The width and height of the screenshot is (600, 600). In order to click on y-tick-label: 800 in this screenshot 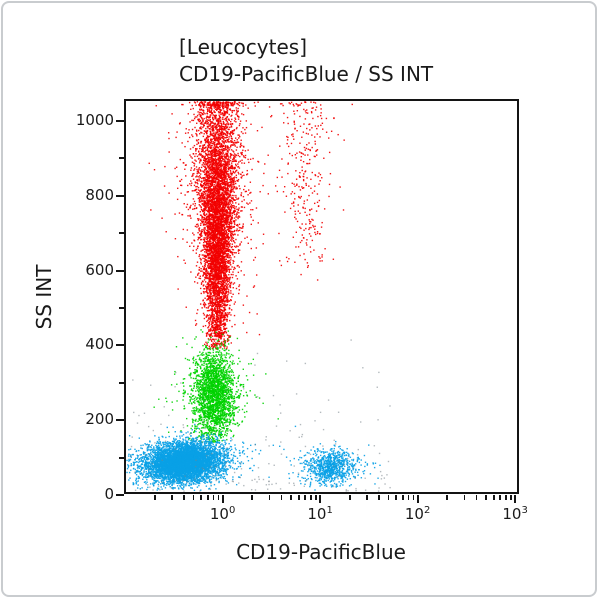, I will do `click(99, 194)`.